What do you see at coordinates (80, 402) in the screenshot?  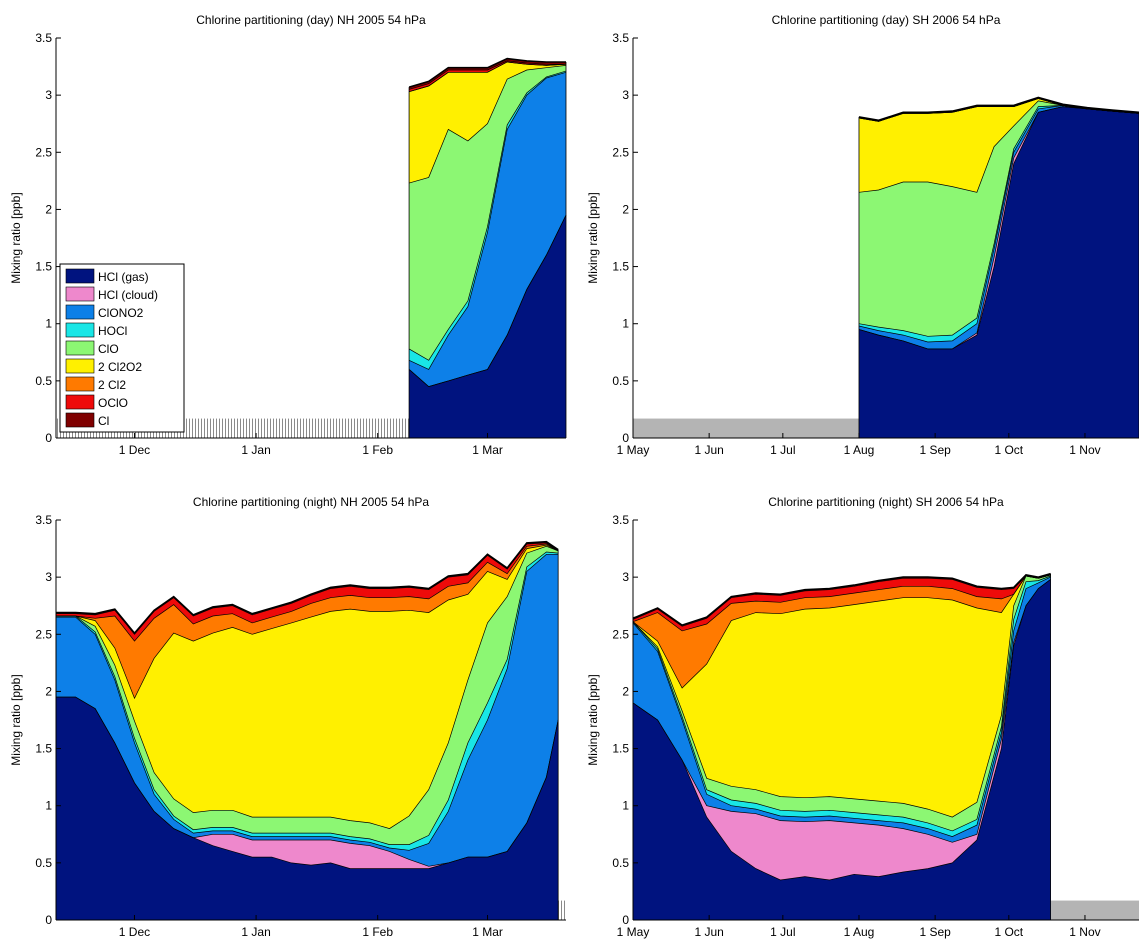 I see `legend-swatch-oclo` at bounding box center [80, 402].